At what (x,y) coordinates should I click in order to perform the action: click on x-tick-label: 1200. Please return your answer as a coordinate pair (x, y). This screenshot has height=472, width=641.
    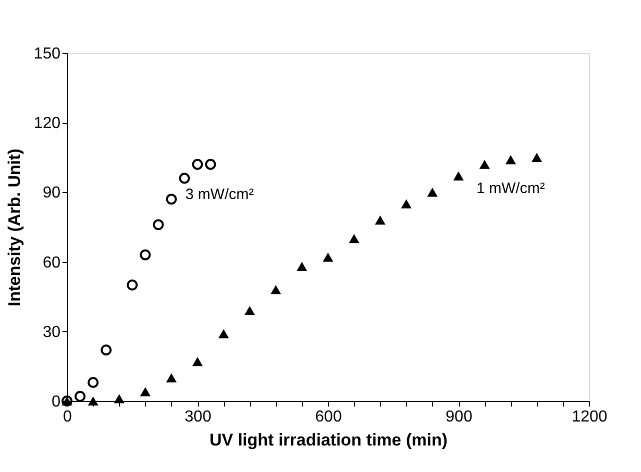
    Looking at the image, I should click on (590, 417).